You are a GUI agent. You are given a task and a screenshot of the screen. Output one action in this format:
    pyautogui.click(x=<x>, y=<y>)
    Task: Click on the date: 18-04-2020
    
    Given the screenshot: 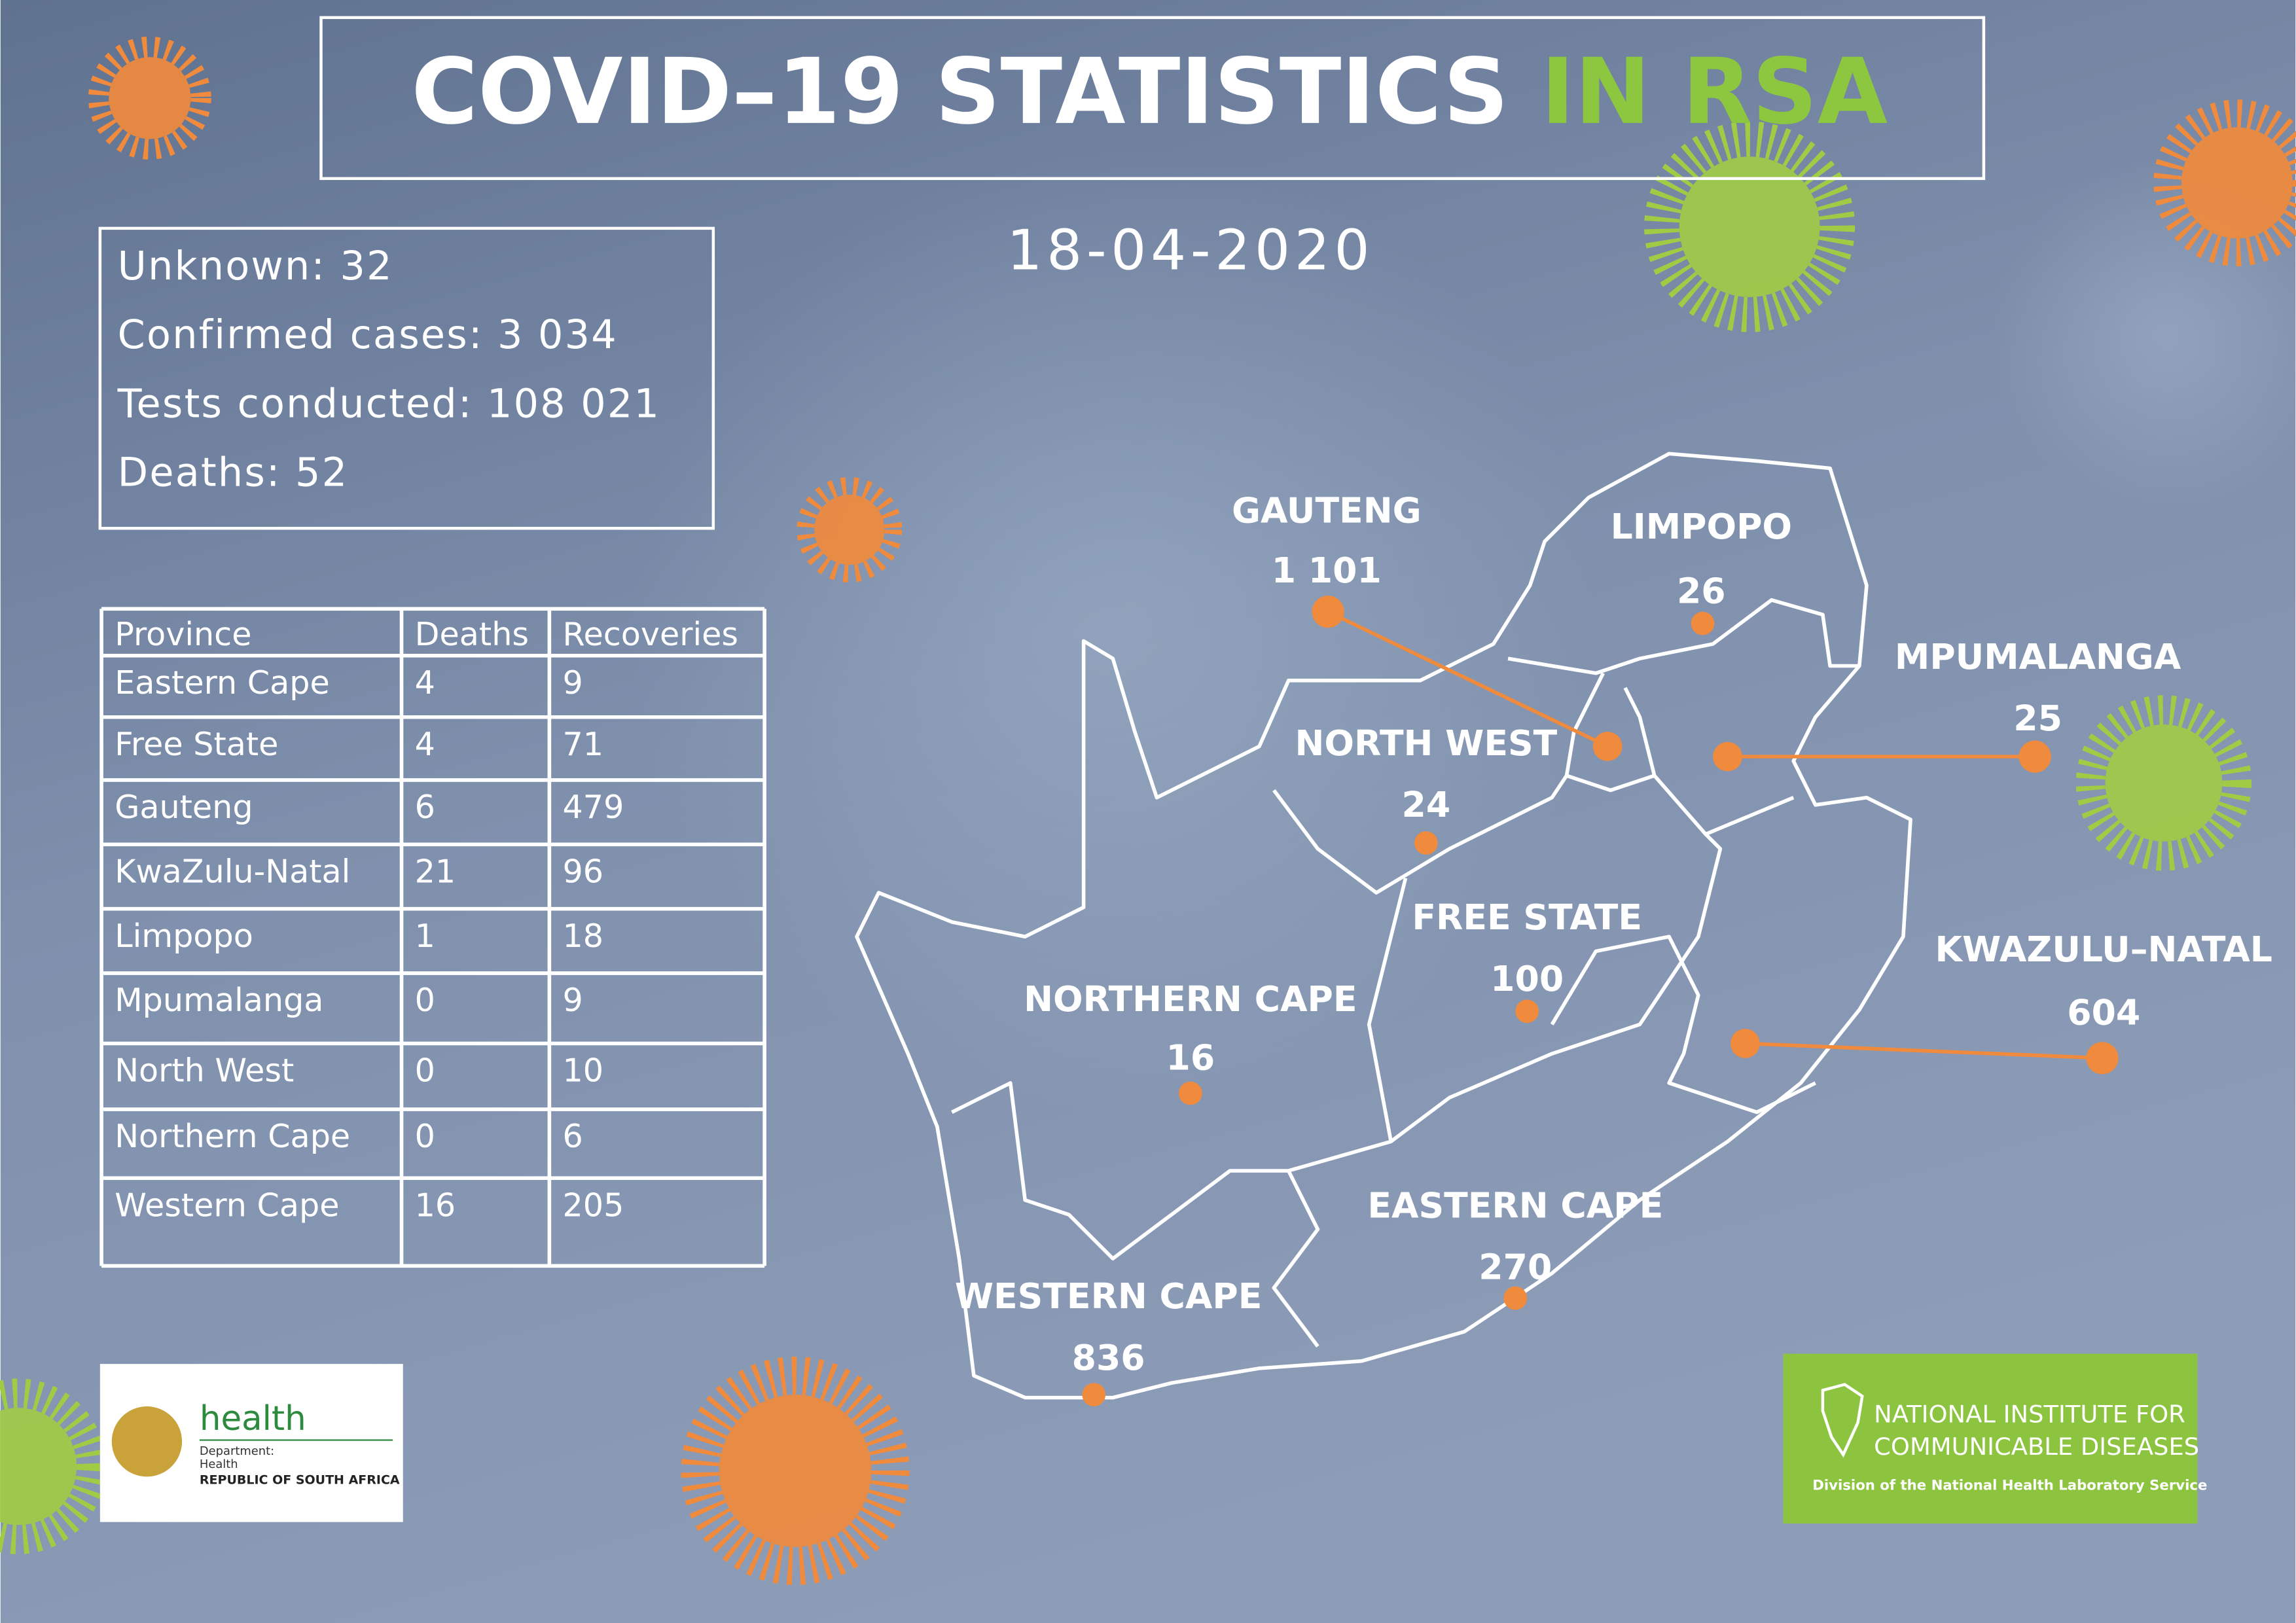 What is the action you would take?
    pyautogui.click(x=1190, y=250)
    